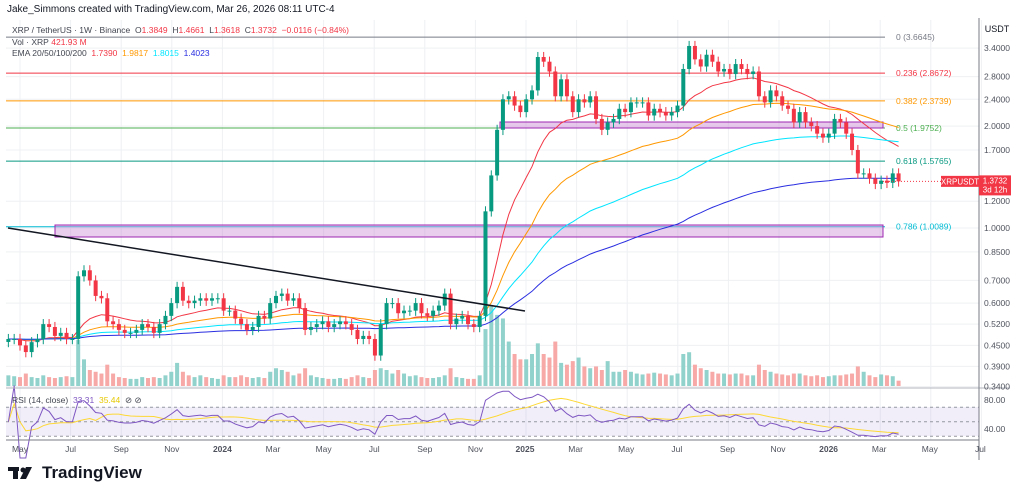  What do you see at coordinates (997, 387) in the screenshot?
I see `price-tick: 0.3400` at bounding box center [997, 387].